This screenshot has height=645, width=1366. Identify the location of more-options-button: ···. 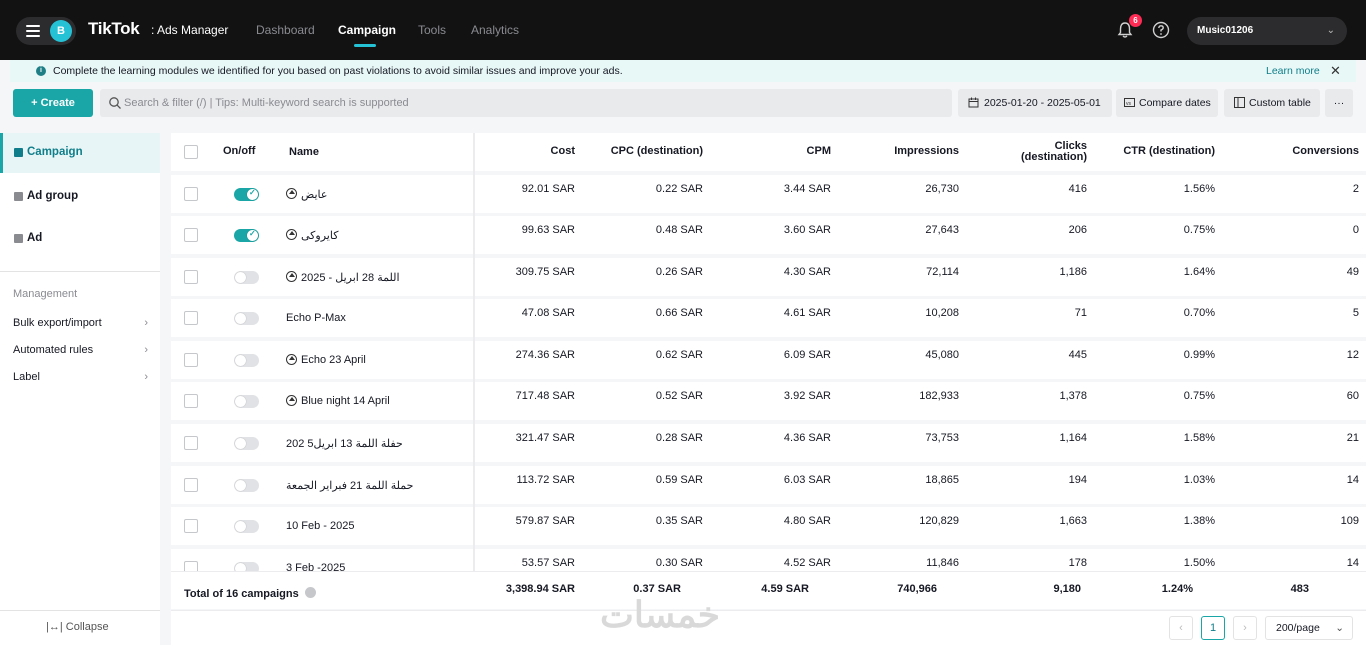
(1339, 103).